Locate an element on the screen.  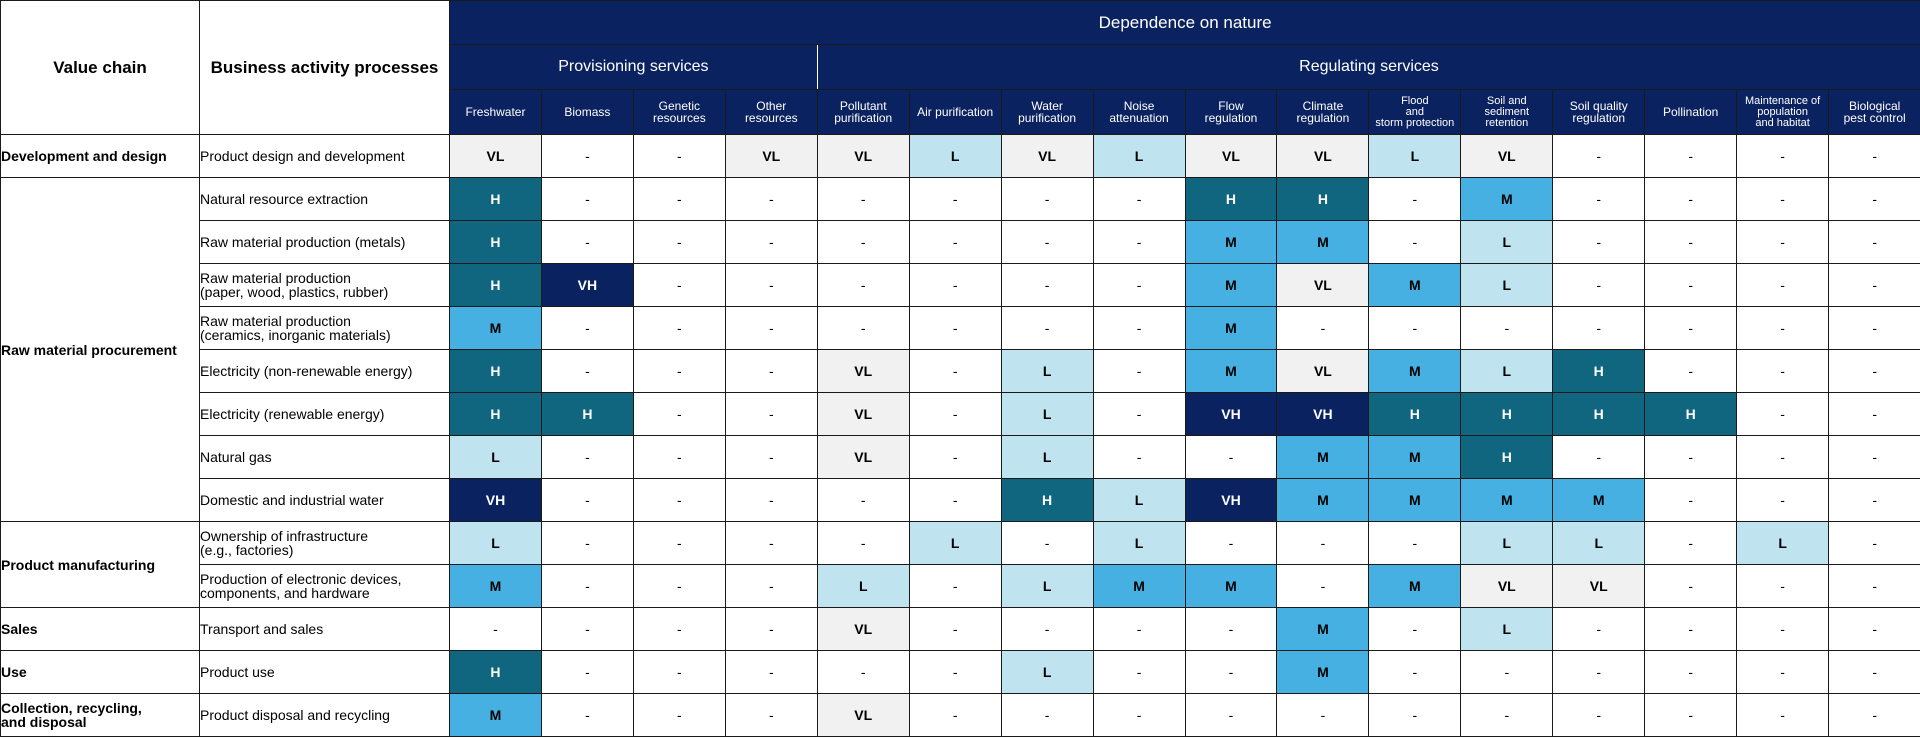
column-header: Flood and storm protection is located at coordinates (1415, 112).